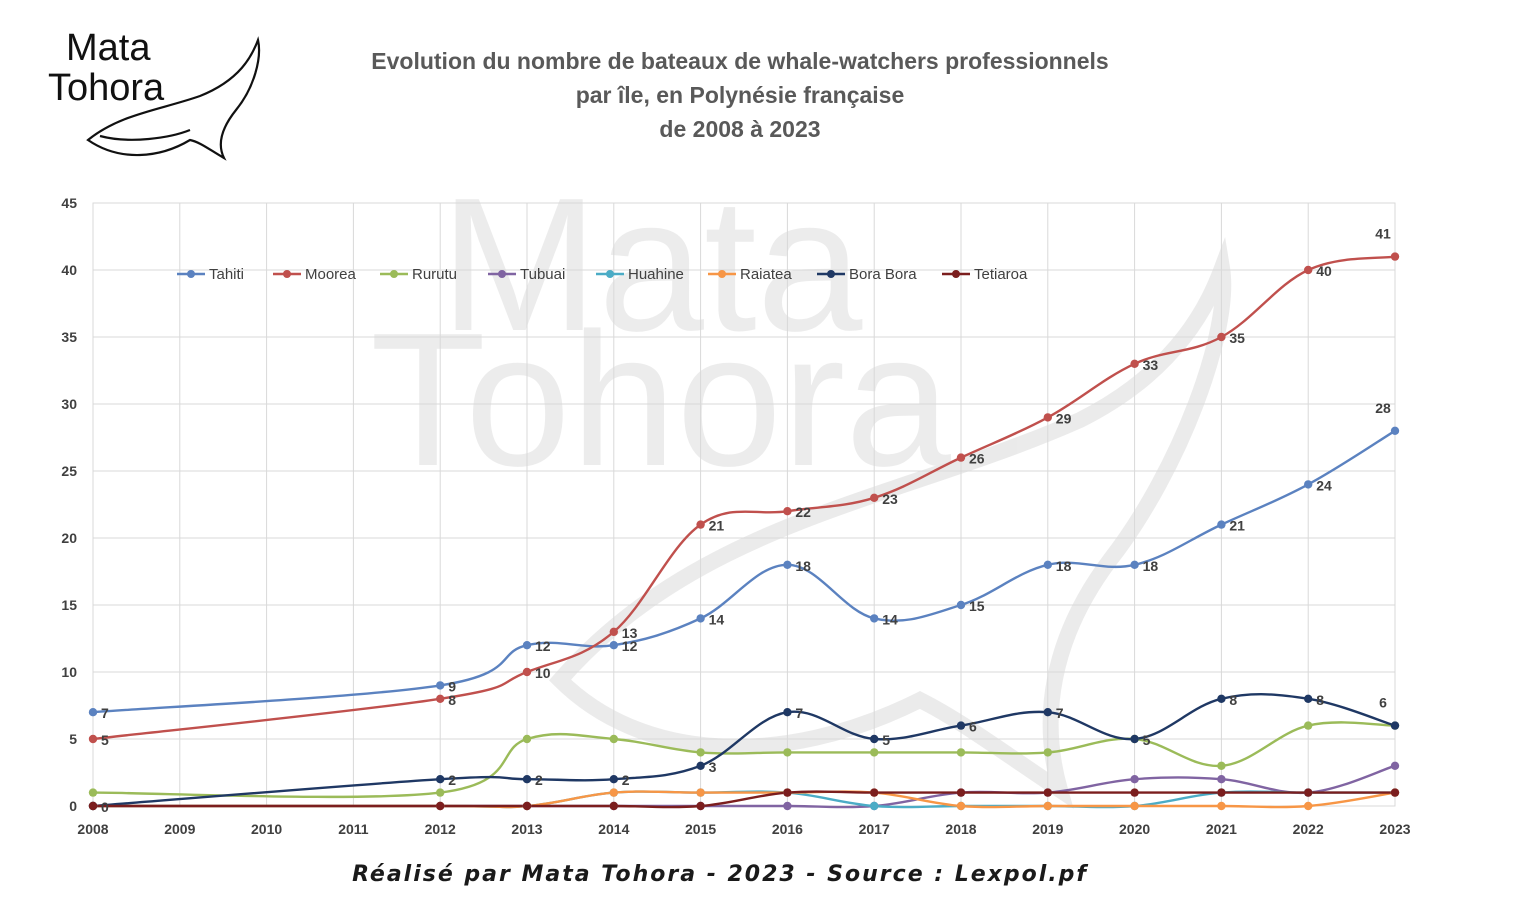  Describe the element at coordinates (502, 274) in the screenshot. I see `legend-marker-tubuai` at that location.